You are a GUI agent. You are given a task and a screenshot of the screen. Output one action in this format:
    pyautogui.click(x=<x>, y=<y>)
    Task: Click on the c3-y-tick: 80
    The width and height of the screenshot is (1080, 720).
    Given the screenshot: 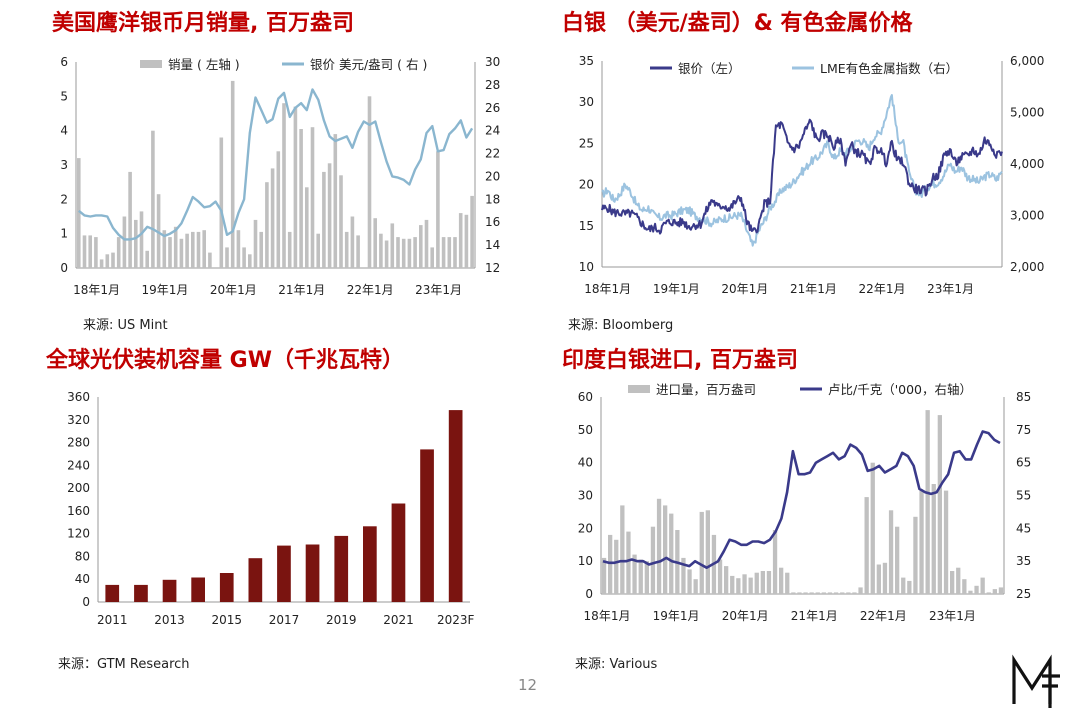 What is the action you would take?
    pyautogui.click(x=82, y=556)
    